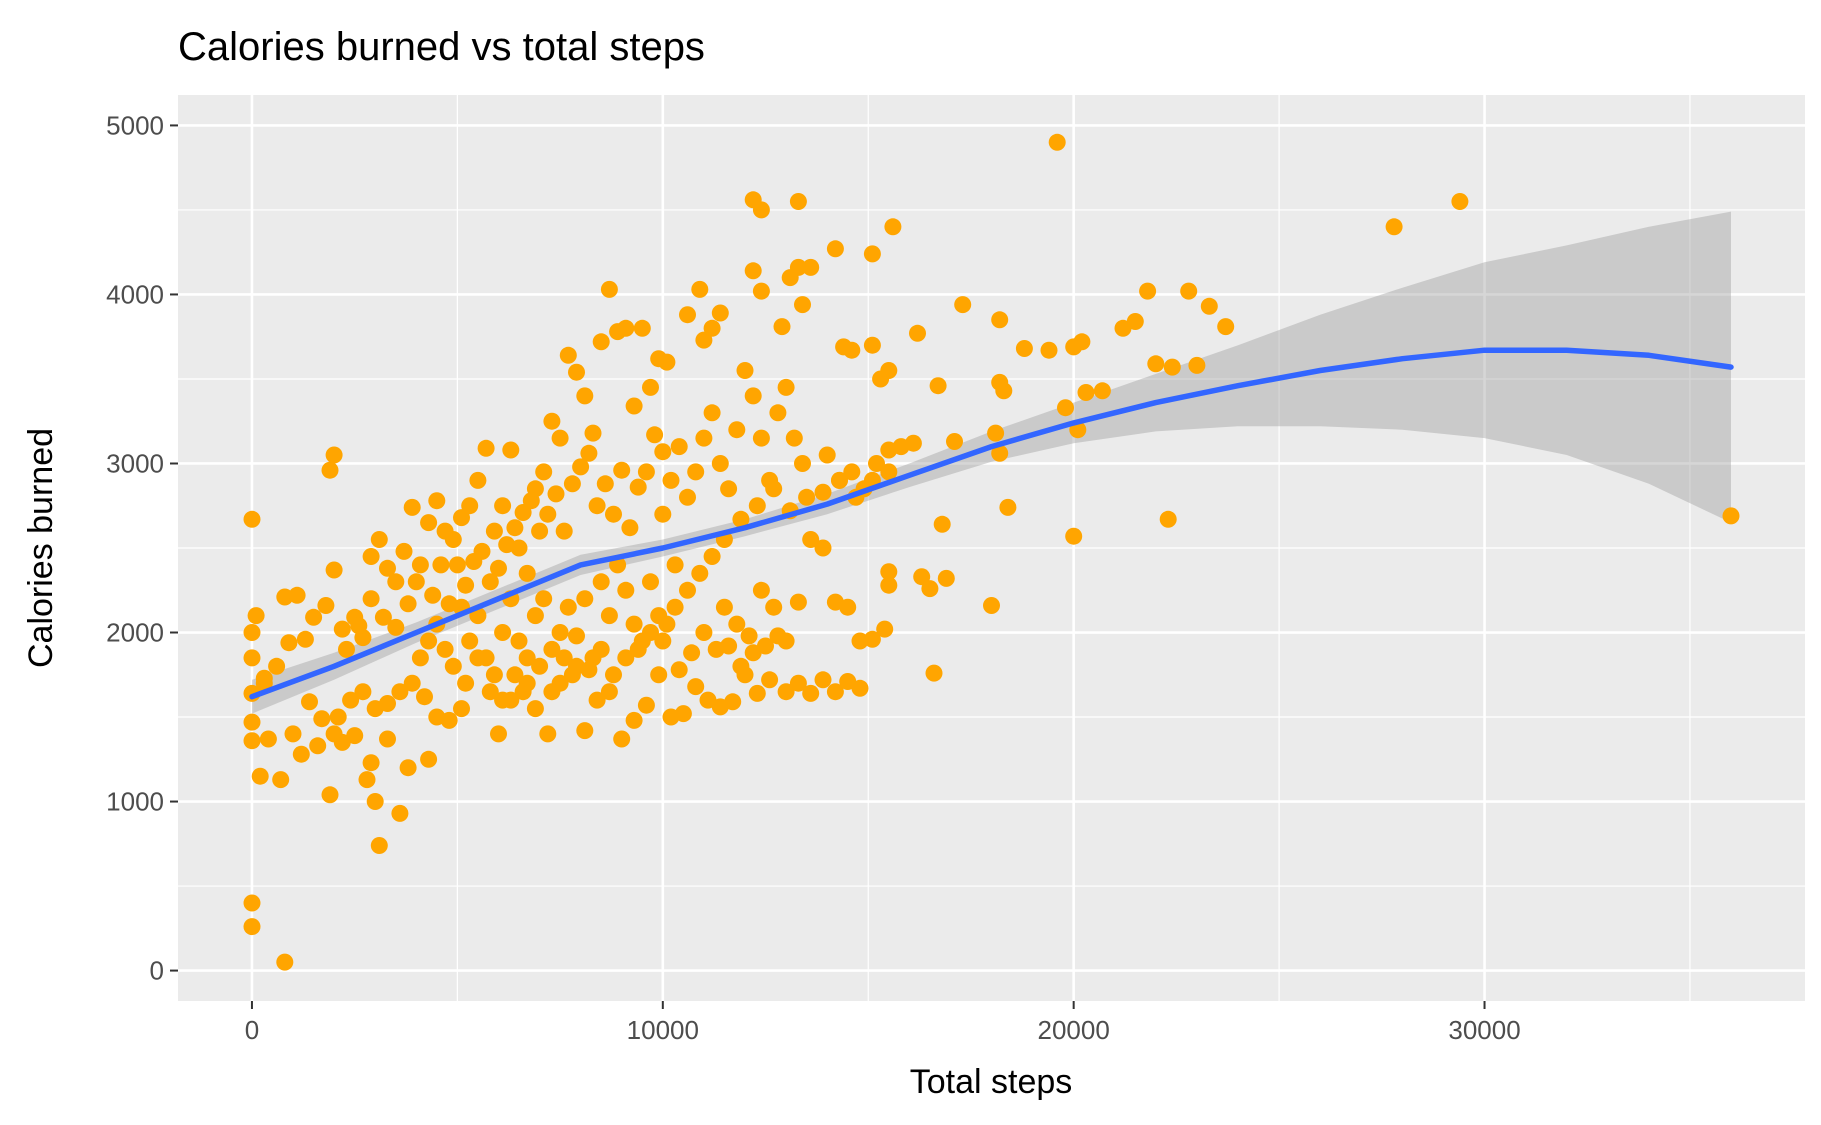  What do you see at coordinates (252, 1030) in the screenshot?
I see `x-tick-label: 0` at bounding box center [252, 1030].